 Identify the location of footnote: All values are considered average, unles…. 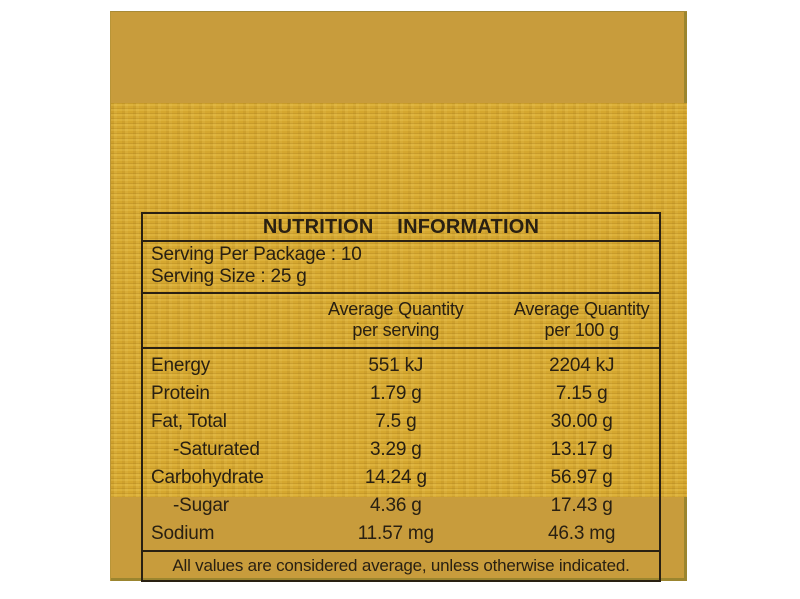
(401, 565).